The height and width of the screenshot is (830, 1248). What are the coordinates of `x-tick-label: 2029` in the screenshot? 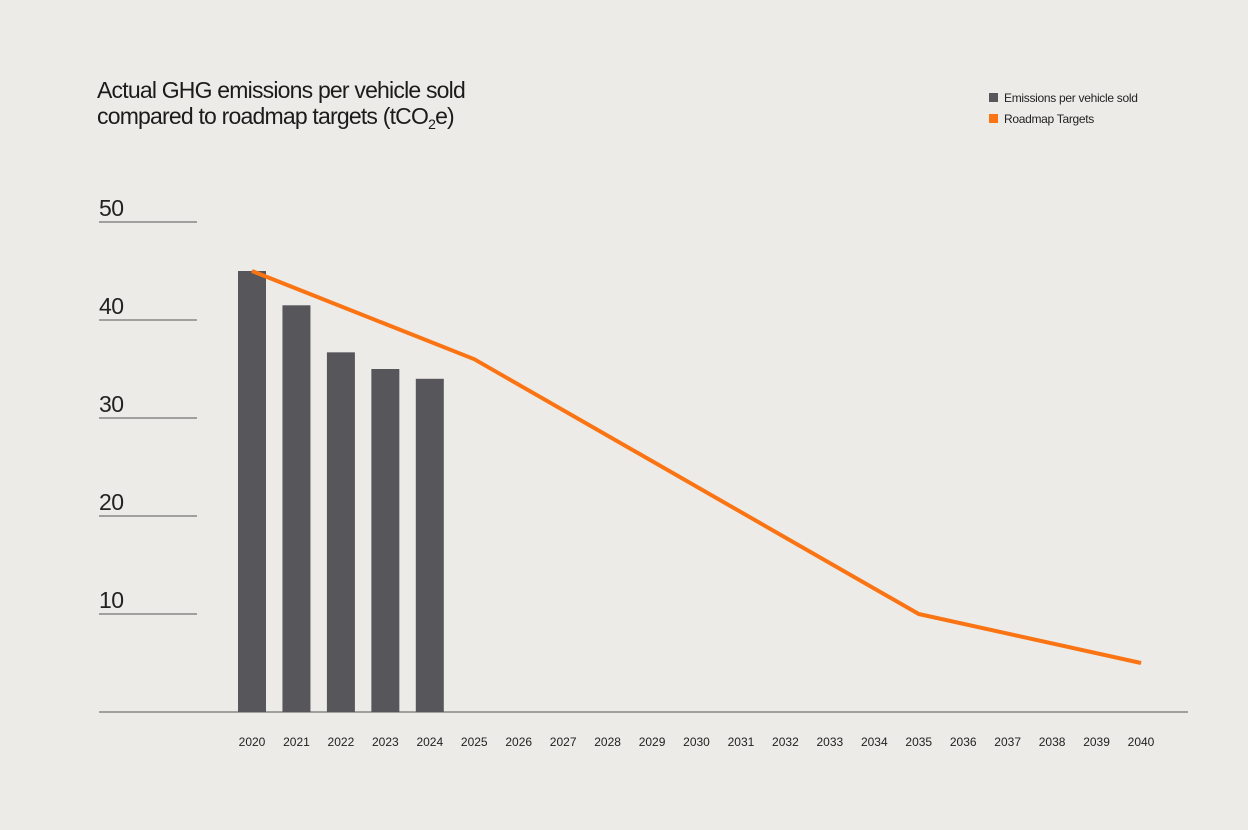 It's located at (652, 742).